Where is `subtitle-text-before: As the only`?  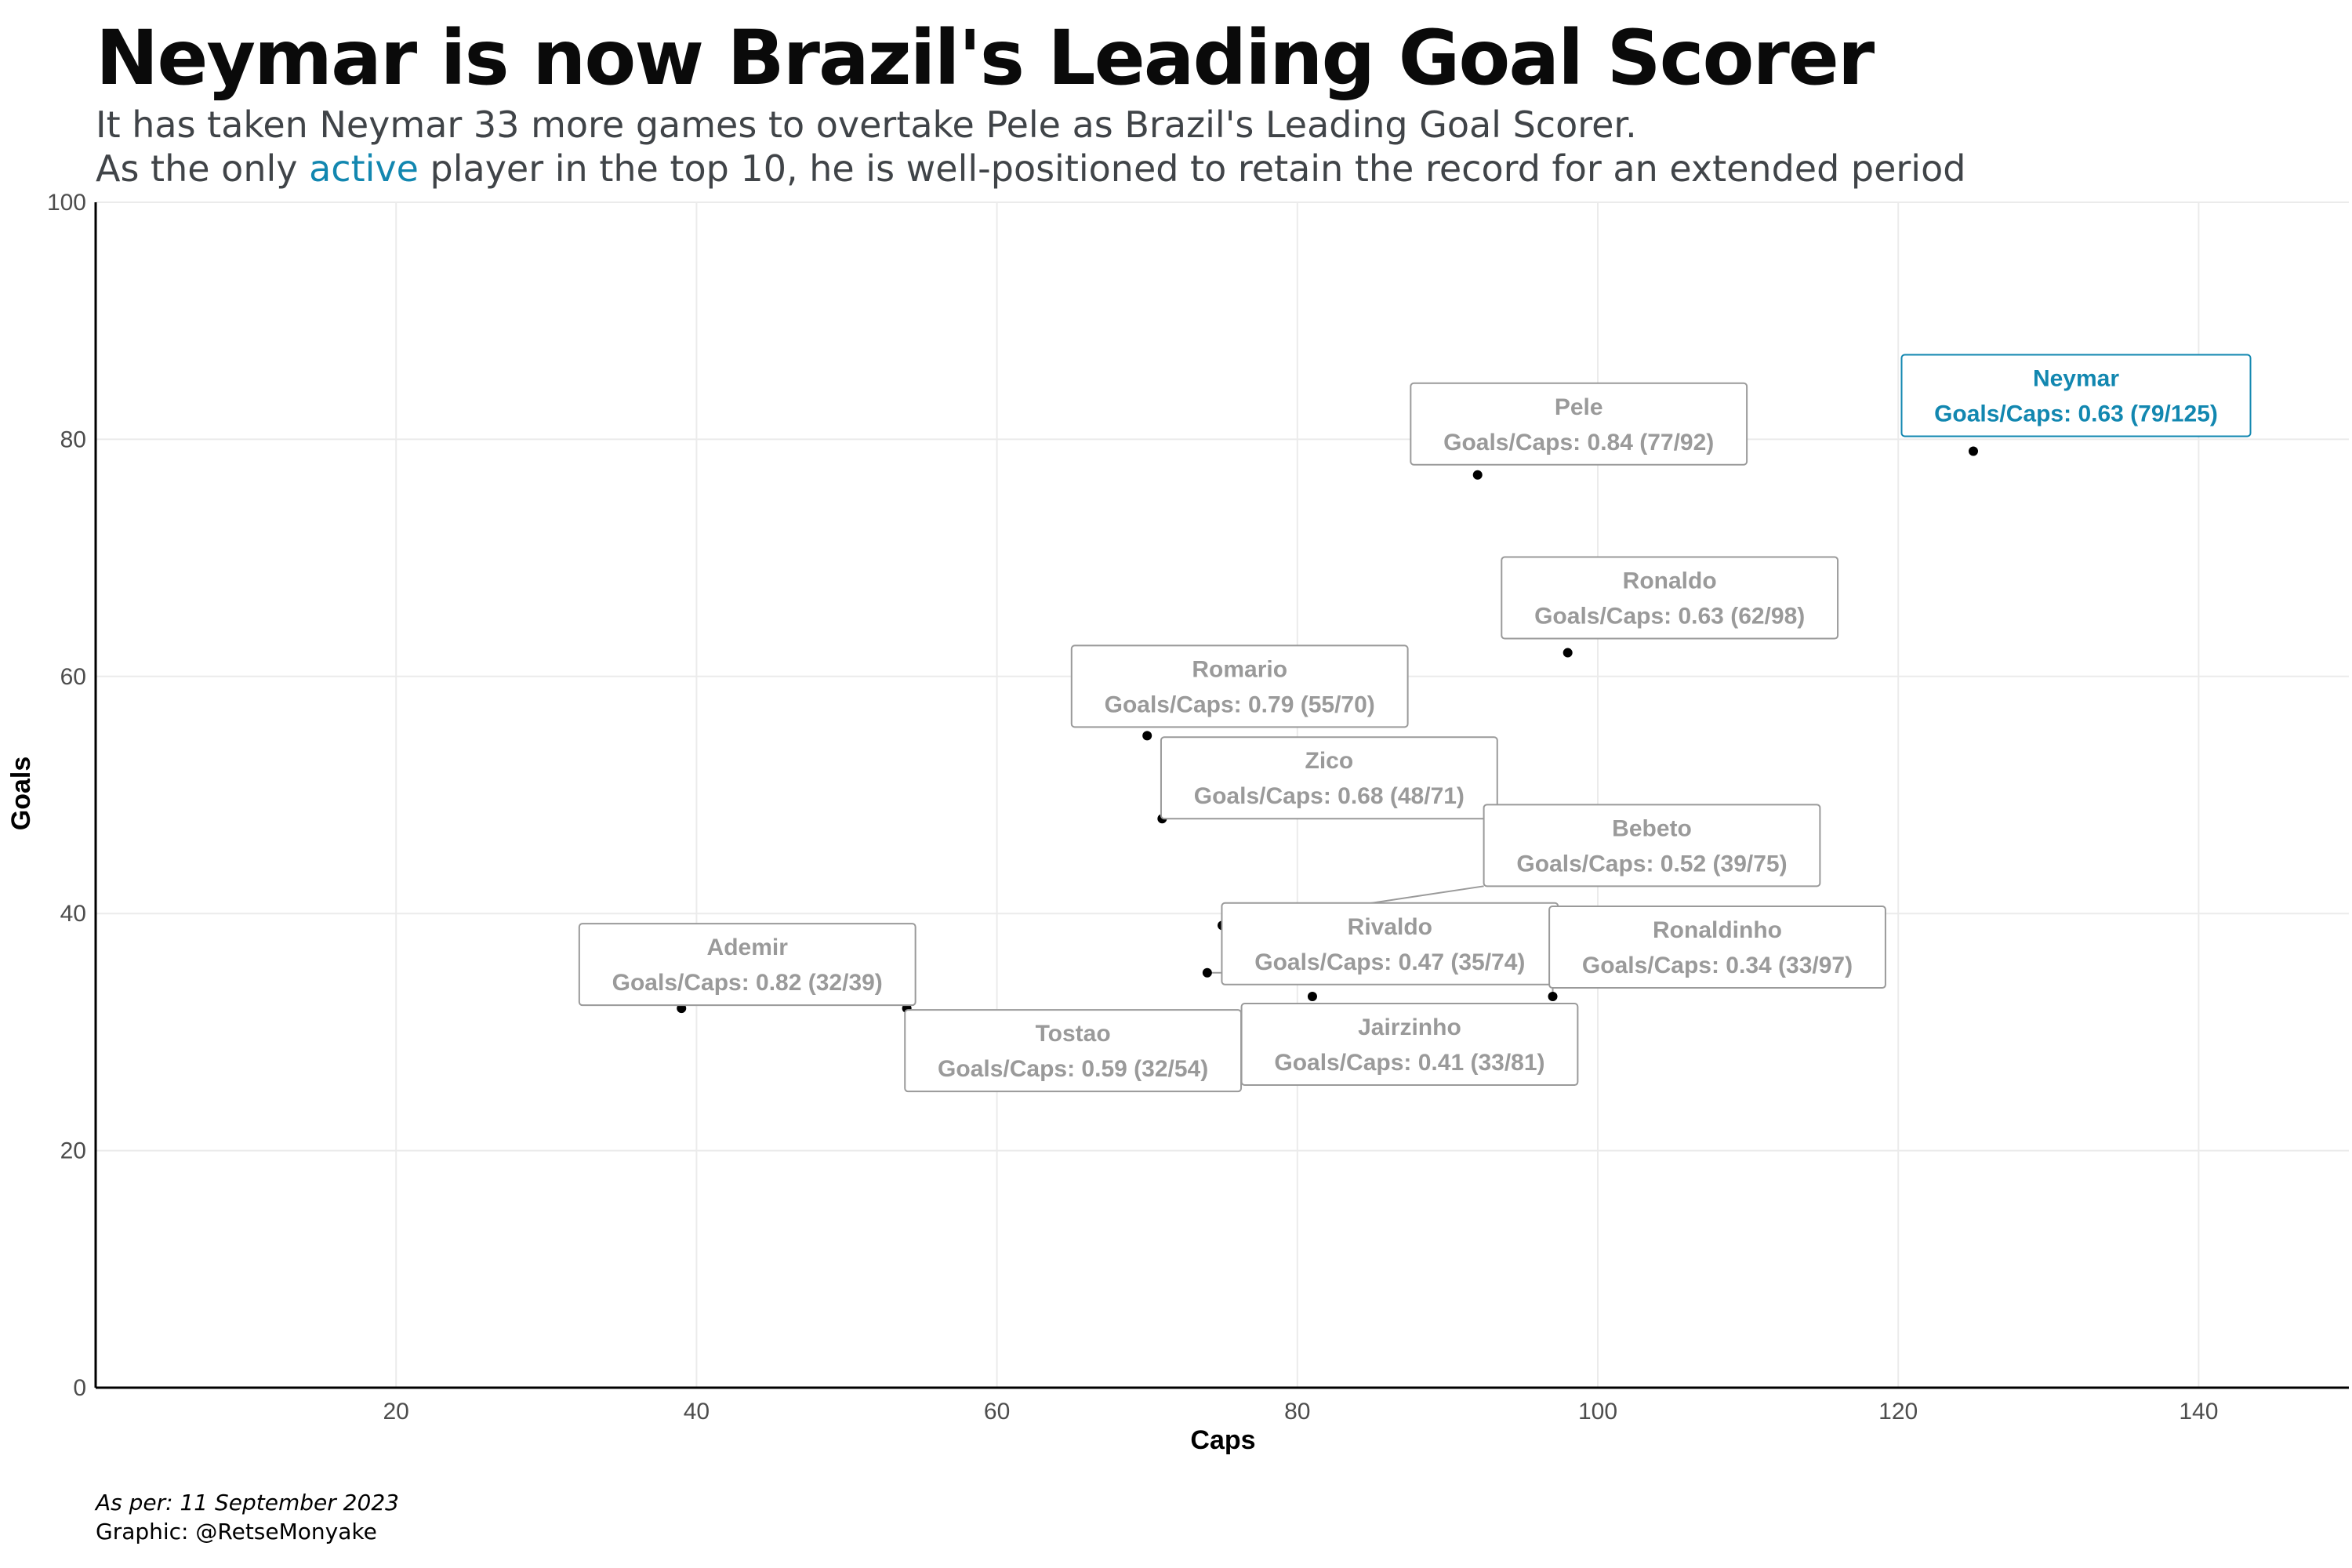 subtitle-text-before: As the only is located at coordinates (203, 168).